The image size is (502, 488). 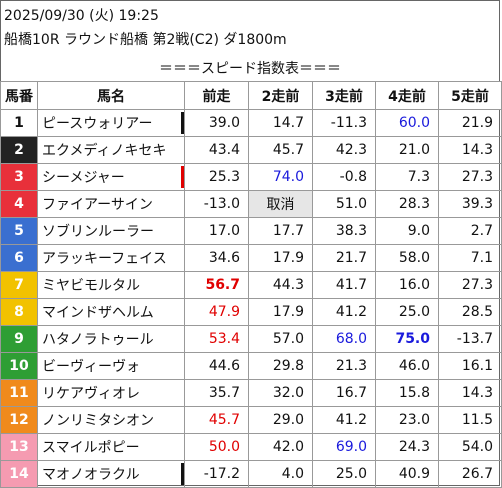 I want to click on speed-index-race-3: -11.3, so click(x=344, y=123).